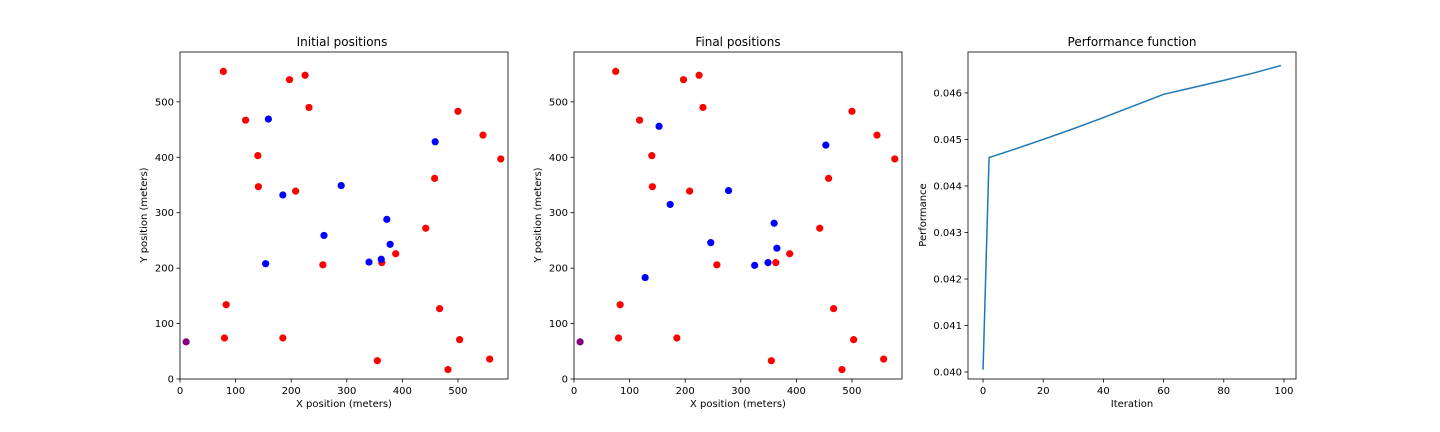 The height and width of the screenshot is (432, 1440). I want to click on y-tick-label: 0.041, so click(947, 326).